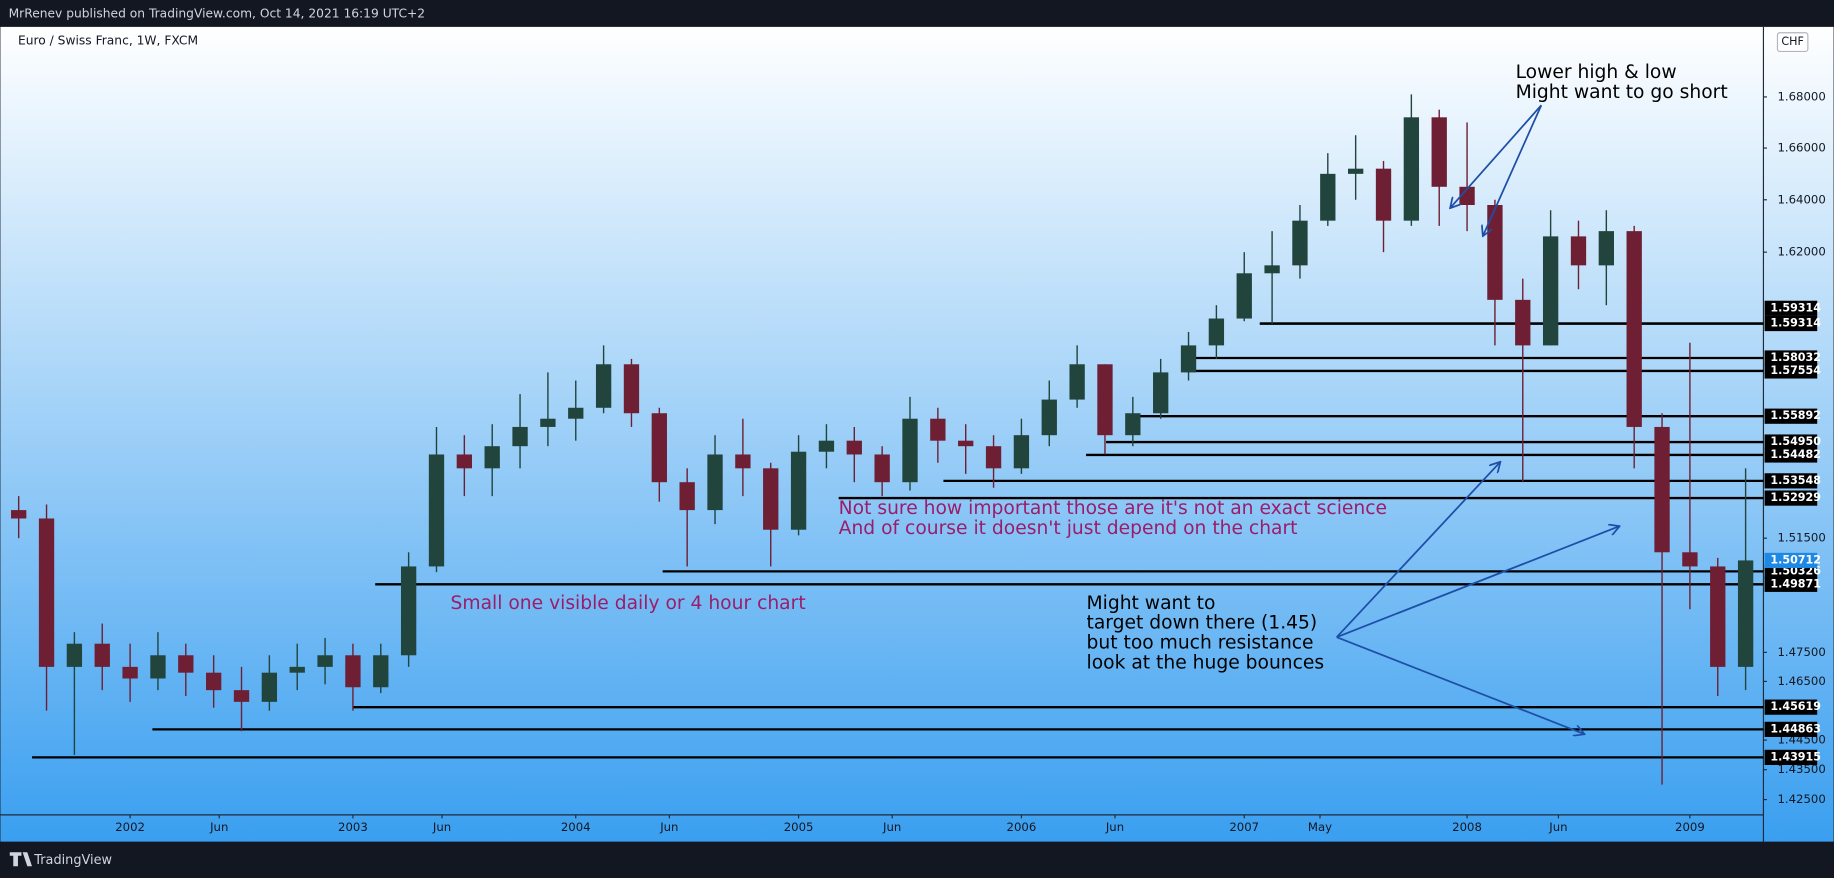 The height and width of the screenshot is (878, 1834). Describe the element at coordinates (1320, 827) in the screenshot. I see `x-tick-label: May` at that location.